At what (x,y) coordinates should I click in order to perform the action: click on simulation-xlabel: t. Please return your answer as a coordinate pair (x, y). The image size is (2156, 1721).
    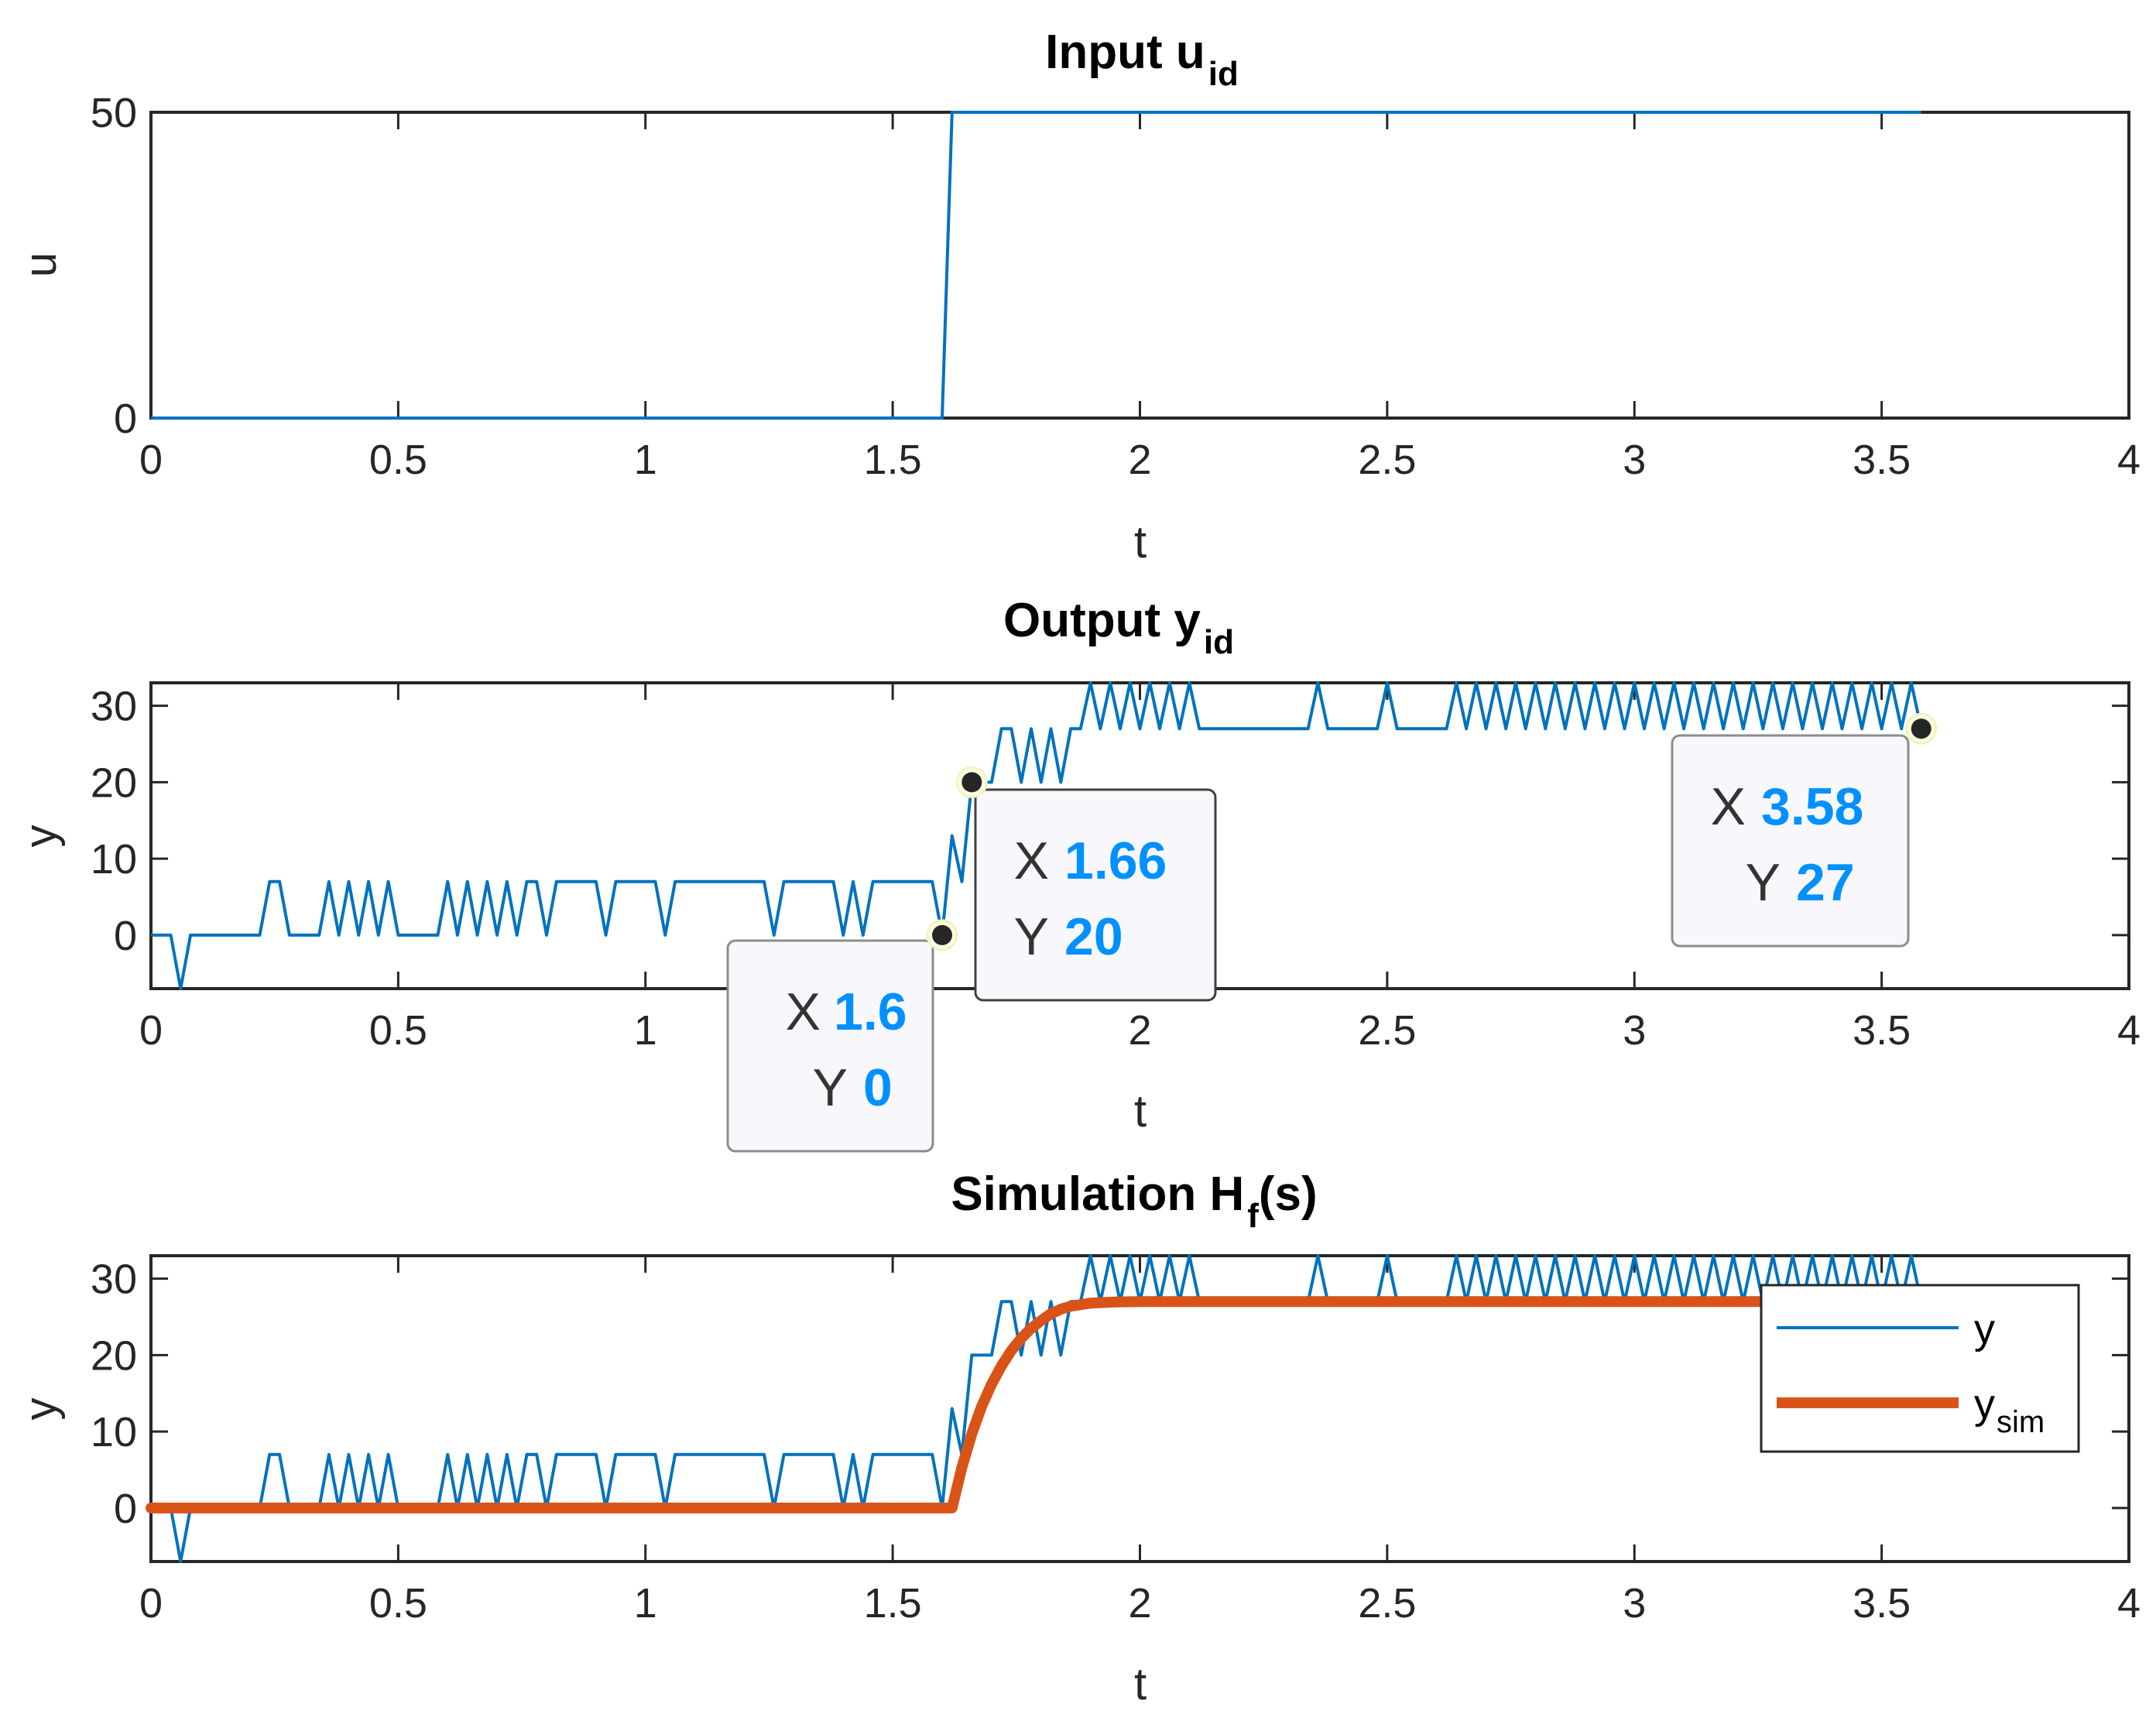
    Looking at the image, I should click on (1140, 1684).